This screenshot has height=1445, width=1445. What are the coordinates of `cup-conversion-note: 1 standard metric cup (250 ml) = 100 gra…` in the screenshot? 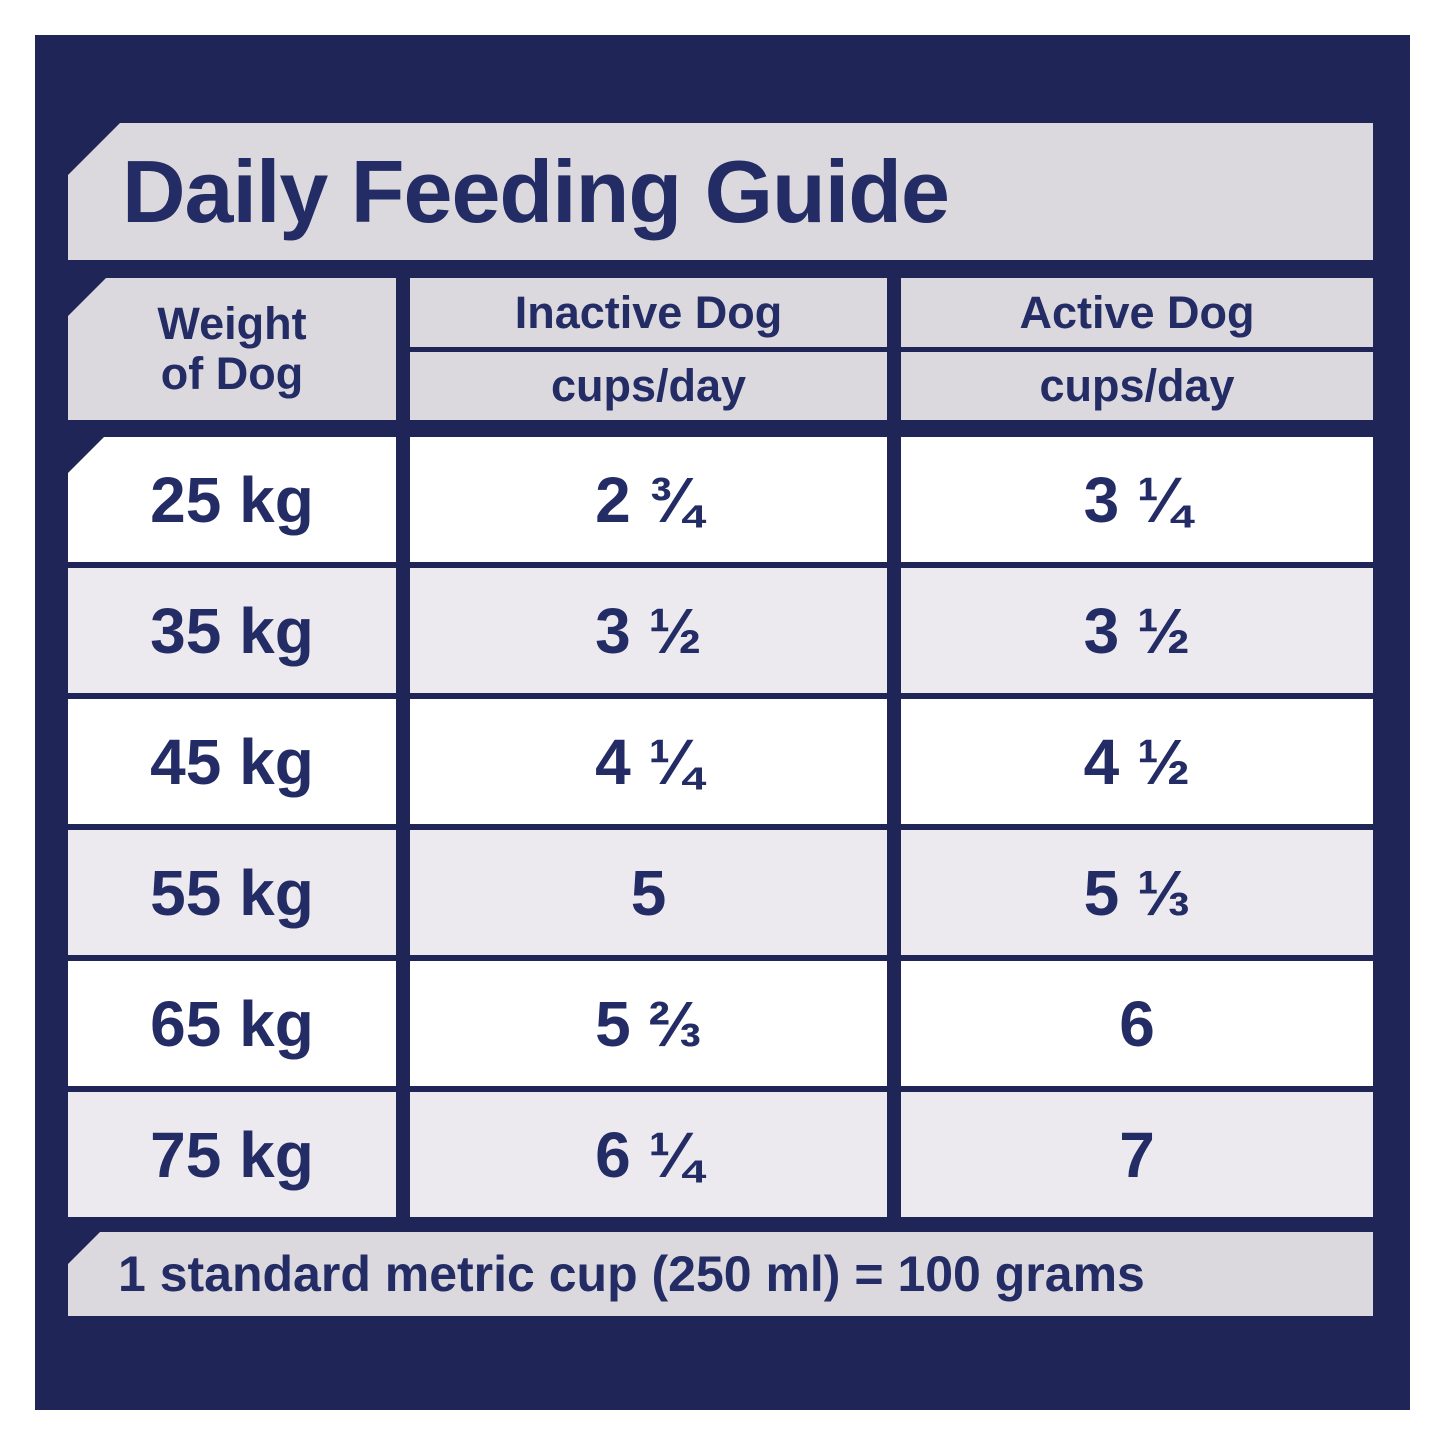 It's located at (631, 1274).